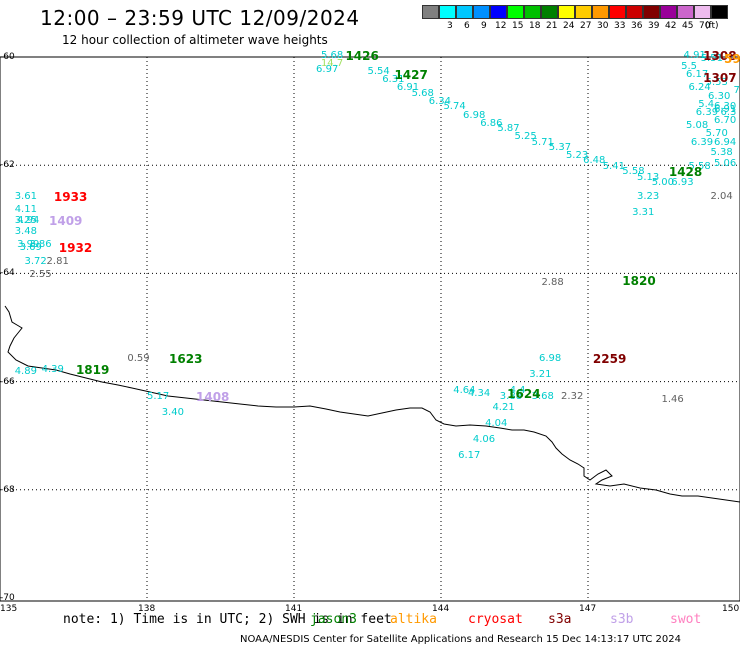 Image resolution: width=740 pixels, height=650 pixels. What do you see at coordinates (25, 196) in the screenshot?
I see `swh-value: 3.61` at bounding box center [25, 196].